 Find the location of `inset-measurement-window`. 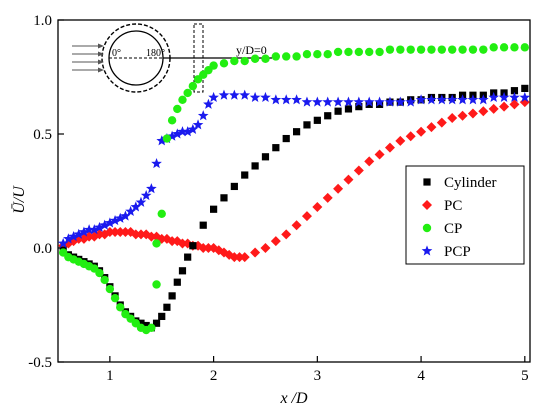

inset-measurement-window is located at coordinates (198, 58).